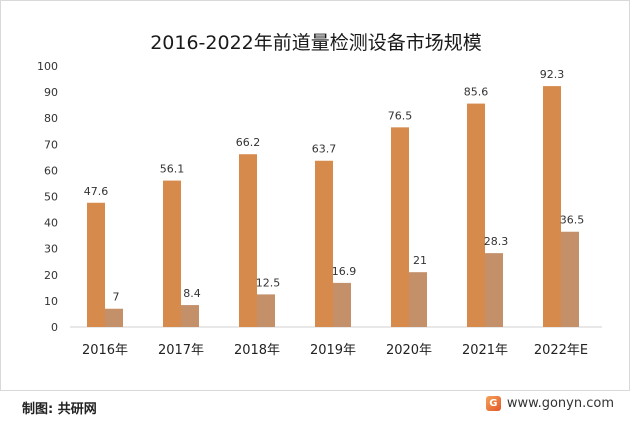 This screenshot has height=429, width=632. I want to click on y-tick-label: 80, so click(51, 118).